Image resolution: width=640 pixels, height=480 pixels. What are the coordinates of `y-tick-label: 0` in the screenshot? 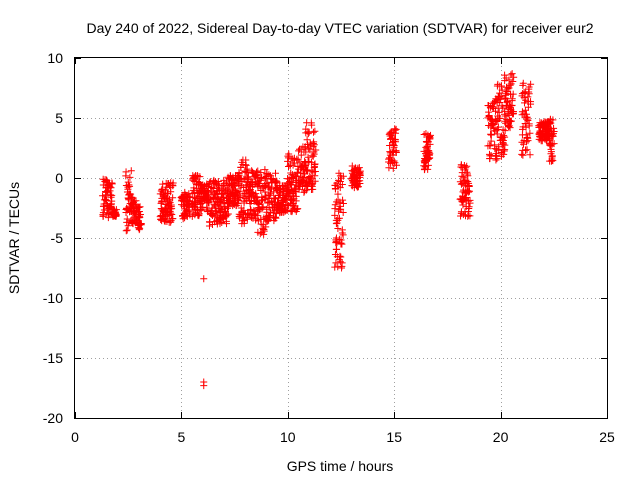 It's located at (59, 178).